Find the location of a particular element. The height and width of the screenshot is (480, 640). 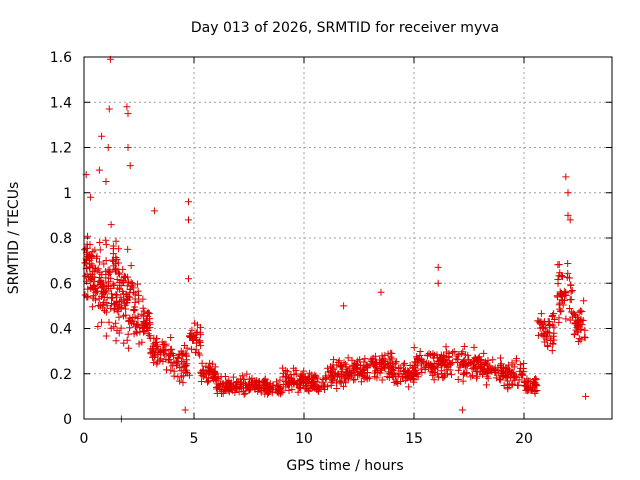

x-tick-label: 10 is located at coordinates (304, 439).